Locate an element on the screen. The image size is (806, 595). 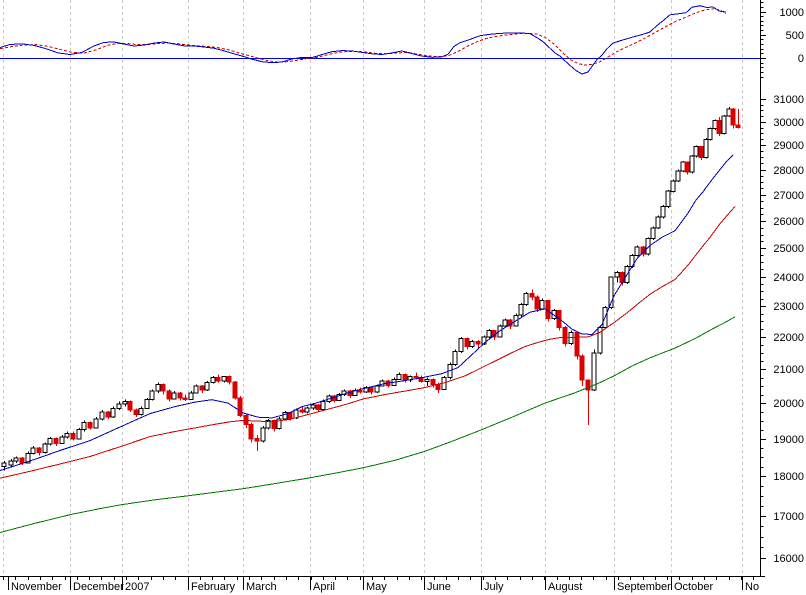
y-axis-label: 22000 is located at coordinates (788, 338).